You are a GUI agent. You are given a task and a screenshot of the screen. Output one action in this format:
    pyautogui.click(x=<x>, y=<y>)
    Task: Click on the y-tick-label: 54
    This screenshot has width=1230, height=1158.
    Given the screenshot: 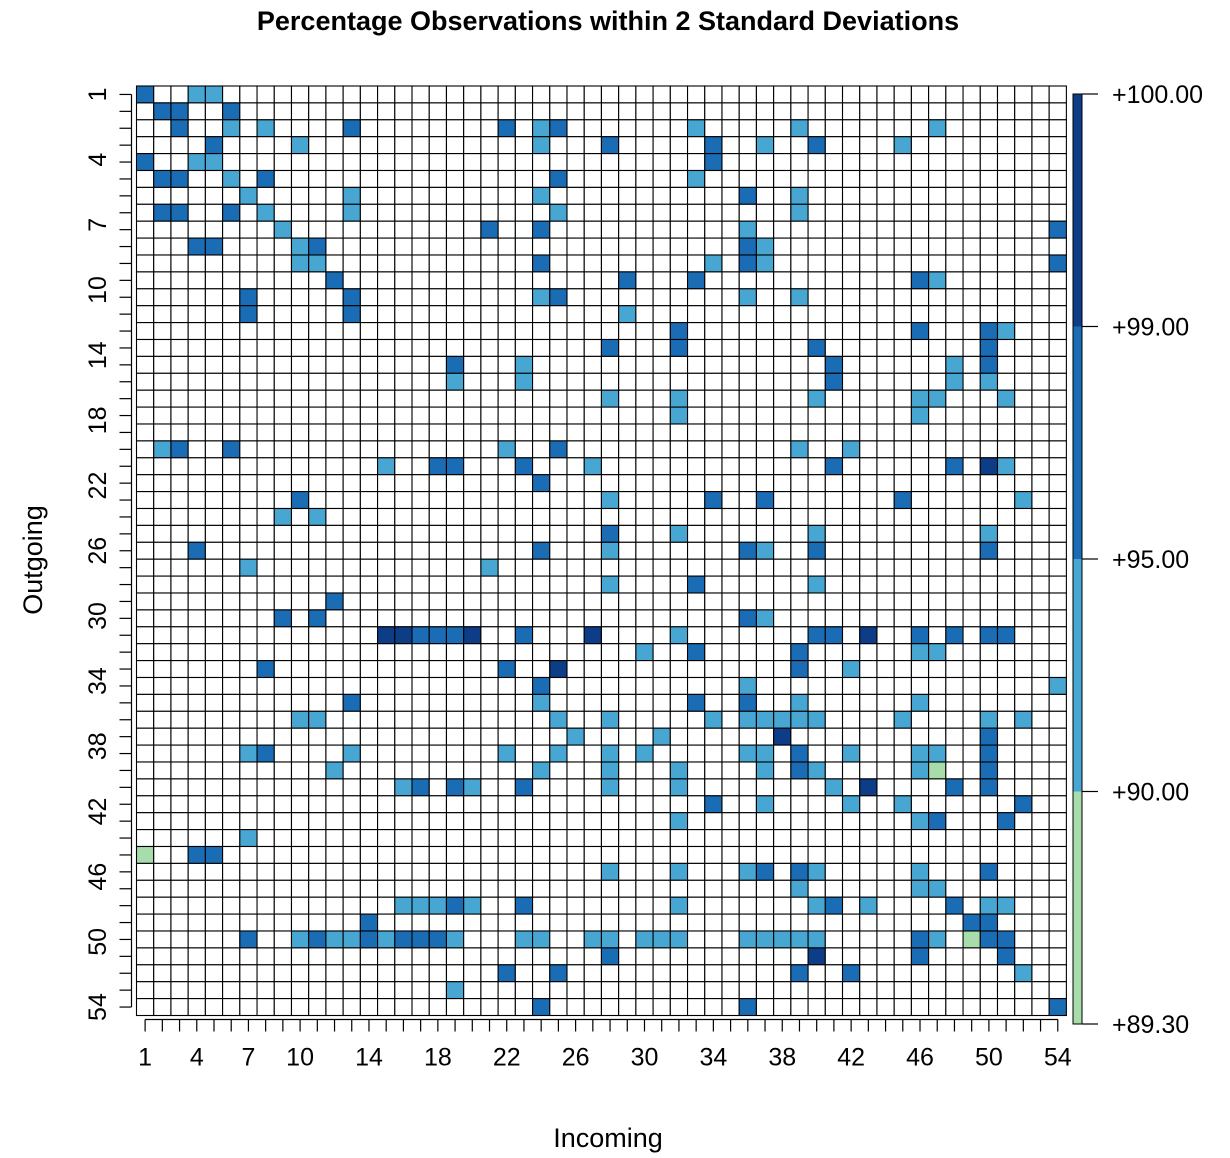 What is the action you would take?
    pyautogui.click(x=98, y=1007)
    